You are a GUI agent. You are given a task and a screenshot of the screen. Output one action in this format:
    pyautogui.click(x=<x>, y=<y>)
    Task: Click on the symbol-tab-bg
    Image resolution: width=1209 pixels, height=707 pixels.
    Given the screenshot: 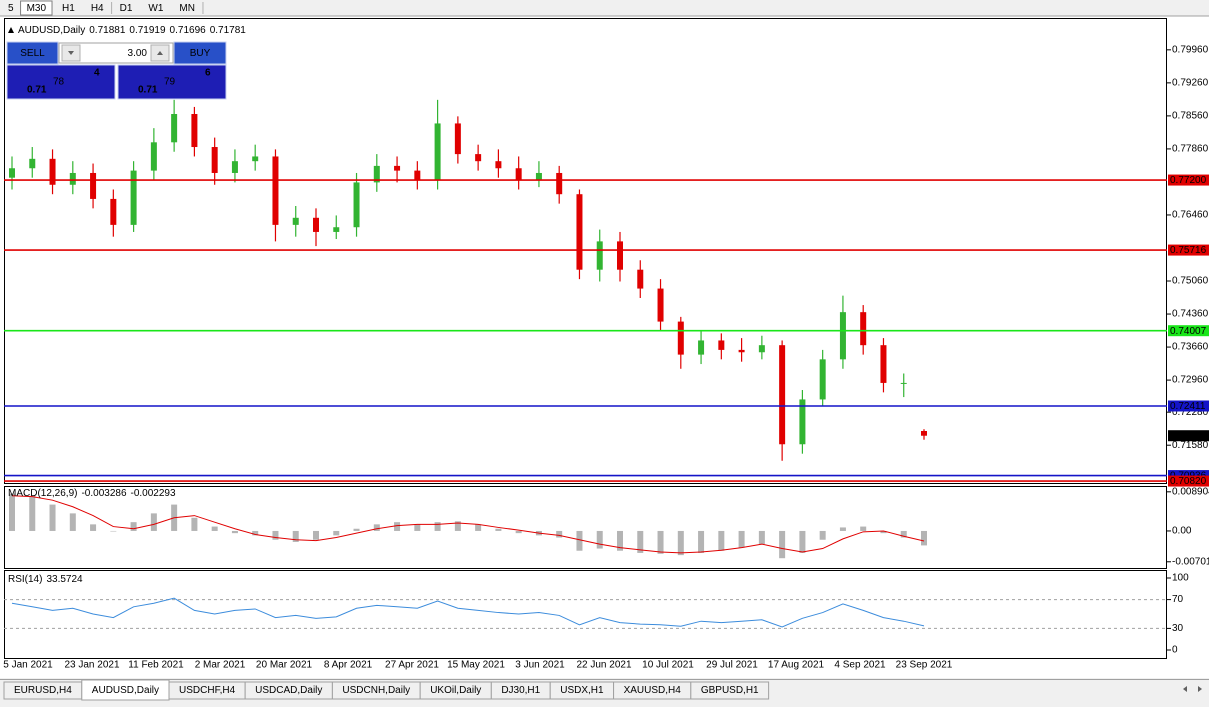 What is the action you would take?
    pyautogui.click(x=730, y=690)
    